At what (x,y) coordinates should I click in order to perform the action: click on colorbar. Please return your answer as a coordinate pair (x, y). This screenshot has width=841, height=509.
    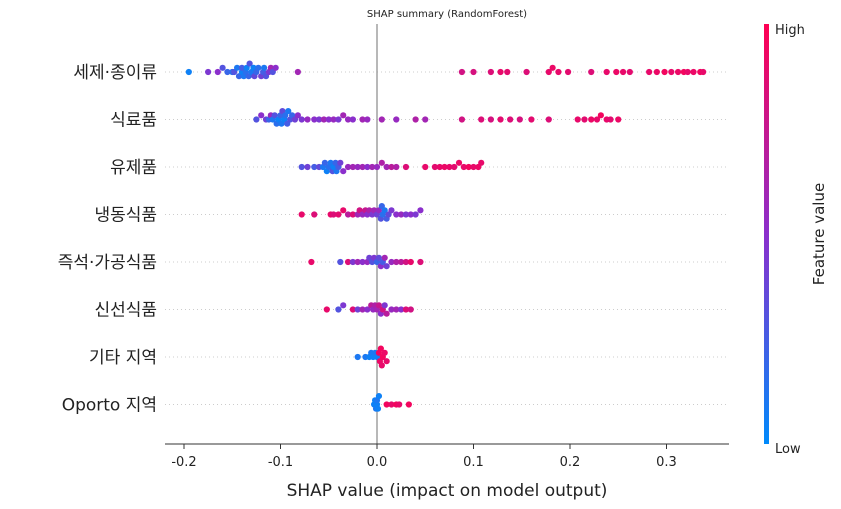
    Looking at the image, I should click on (766, 234).